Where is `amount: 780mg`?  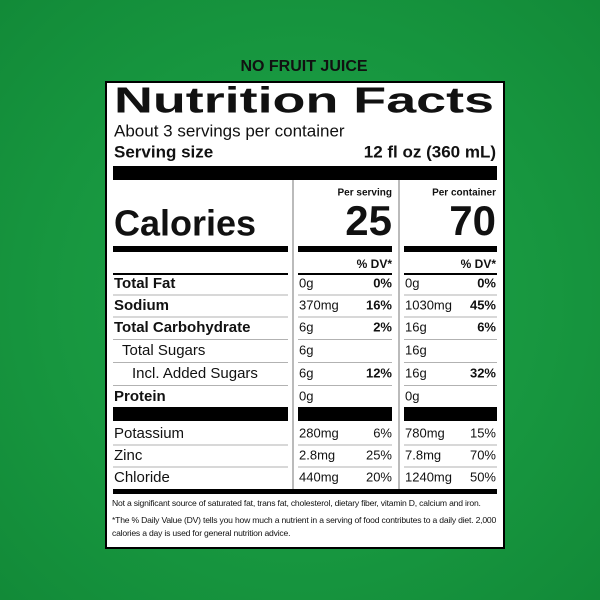
amount: 780mg is located at coordinates (425, 432).